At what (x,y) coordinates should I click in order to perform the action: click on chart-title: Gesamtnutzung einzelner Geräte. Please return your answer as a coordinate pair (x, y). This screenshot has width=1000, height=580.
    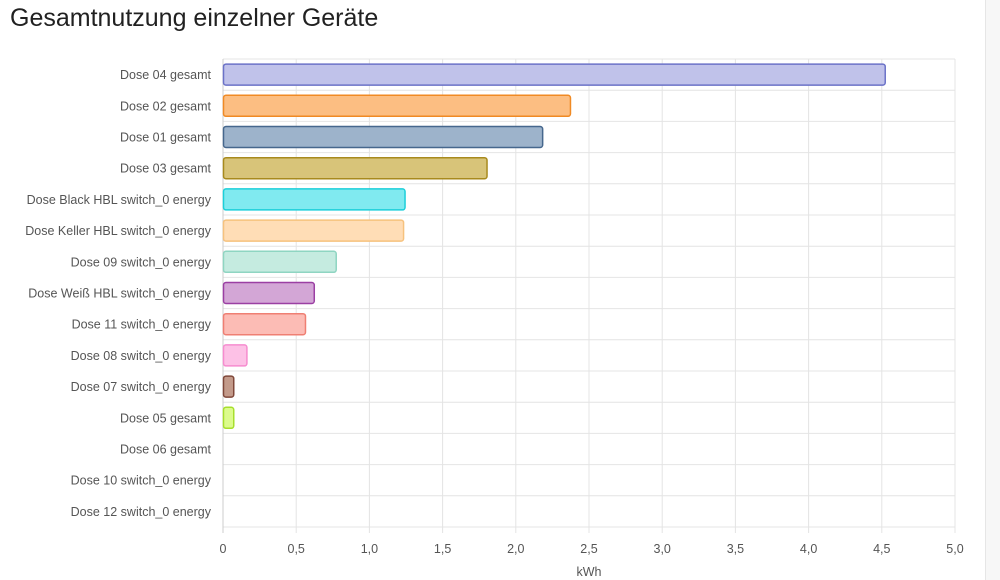
    Looking at the image, I should click on (194, 18).